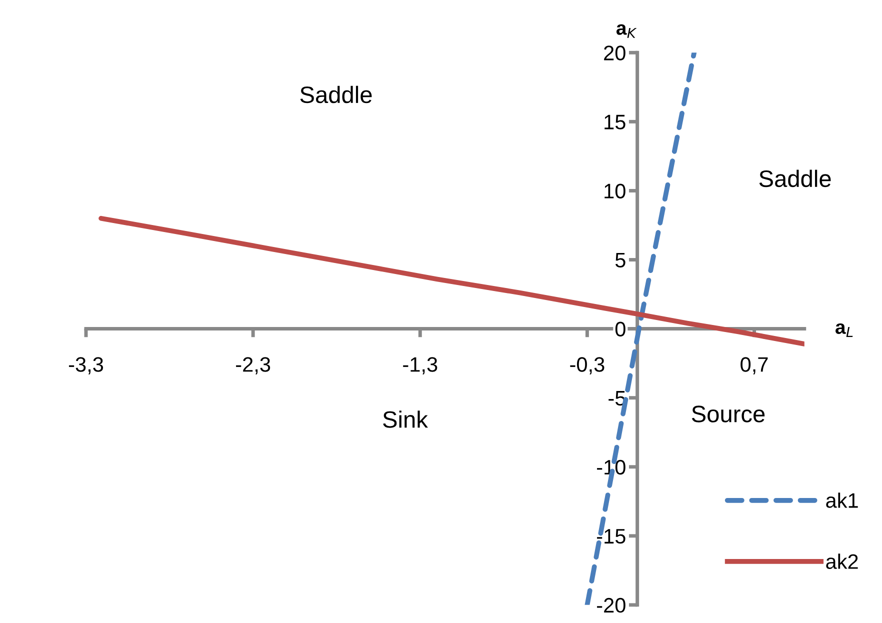 The image size is (882, 623). I want to click on x-tick-label: -2,3, so click(253, 365).